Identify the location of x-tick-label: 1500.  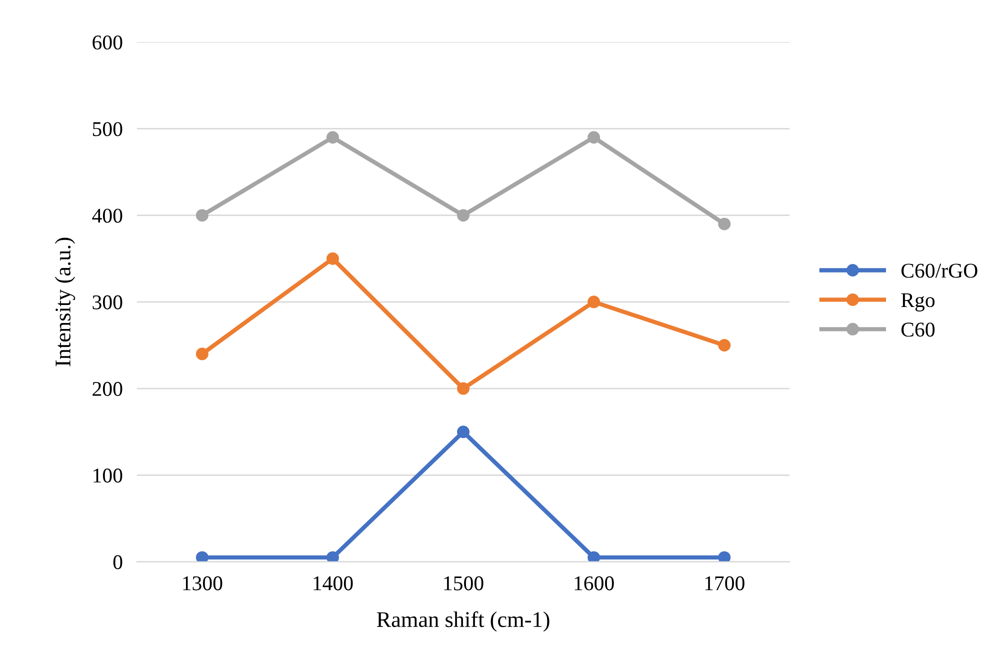
(464, 583).